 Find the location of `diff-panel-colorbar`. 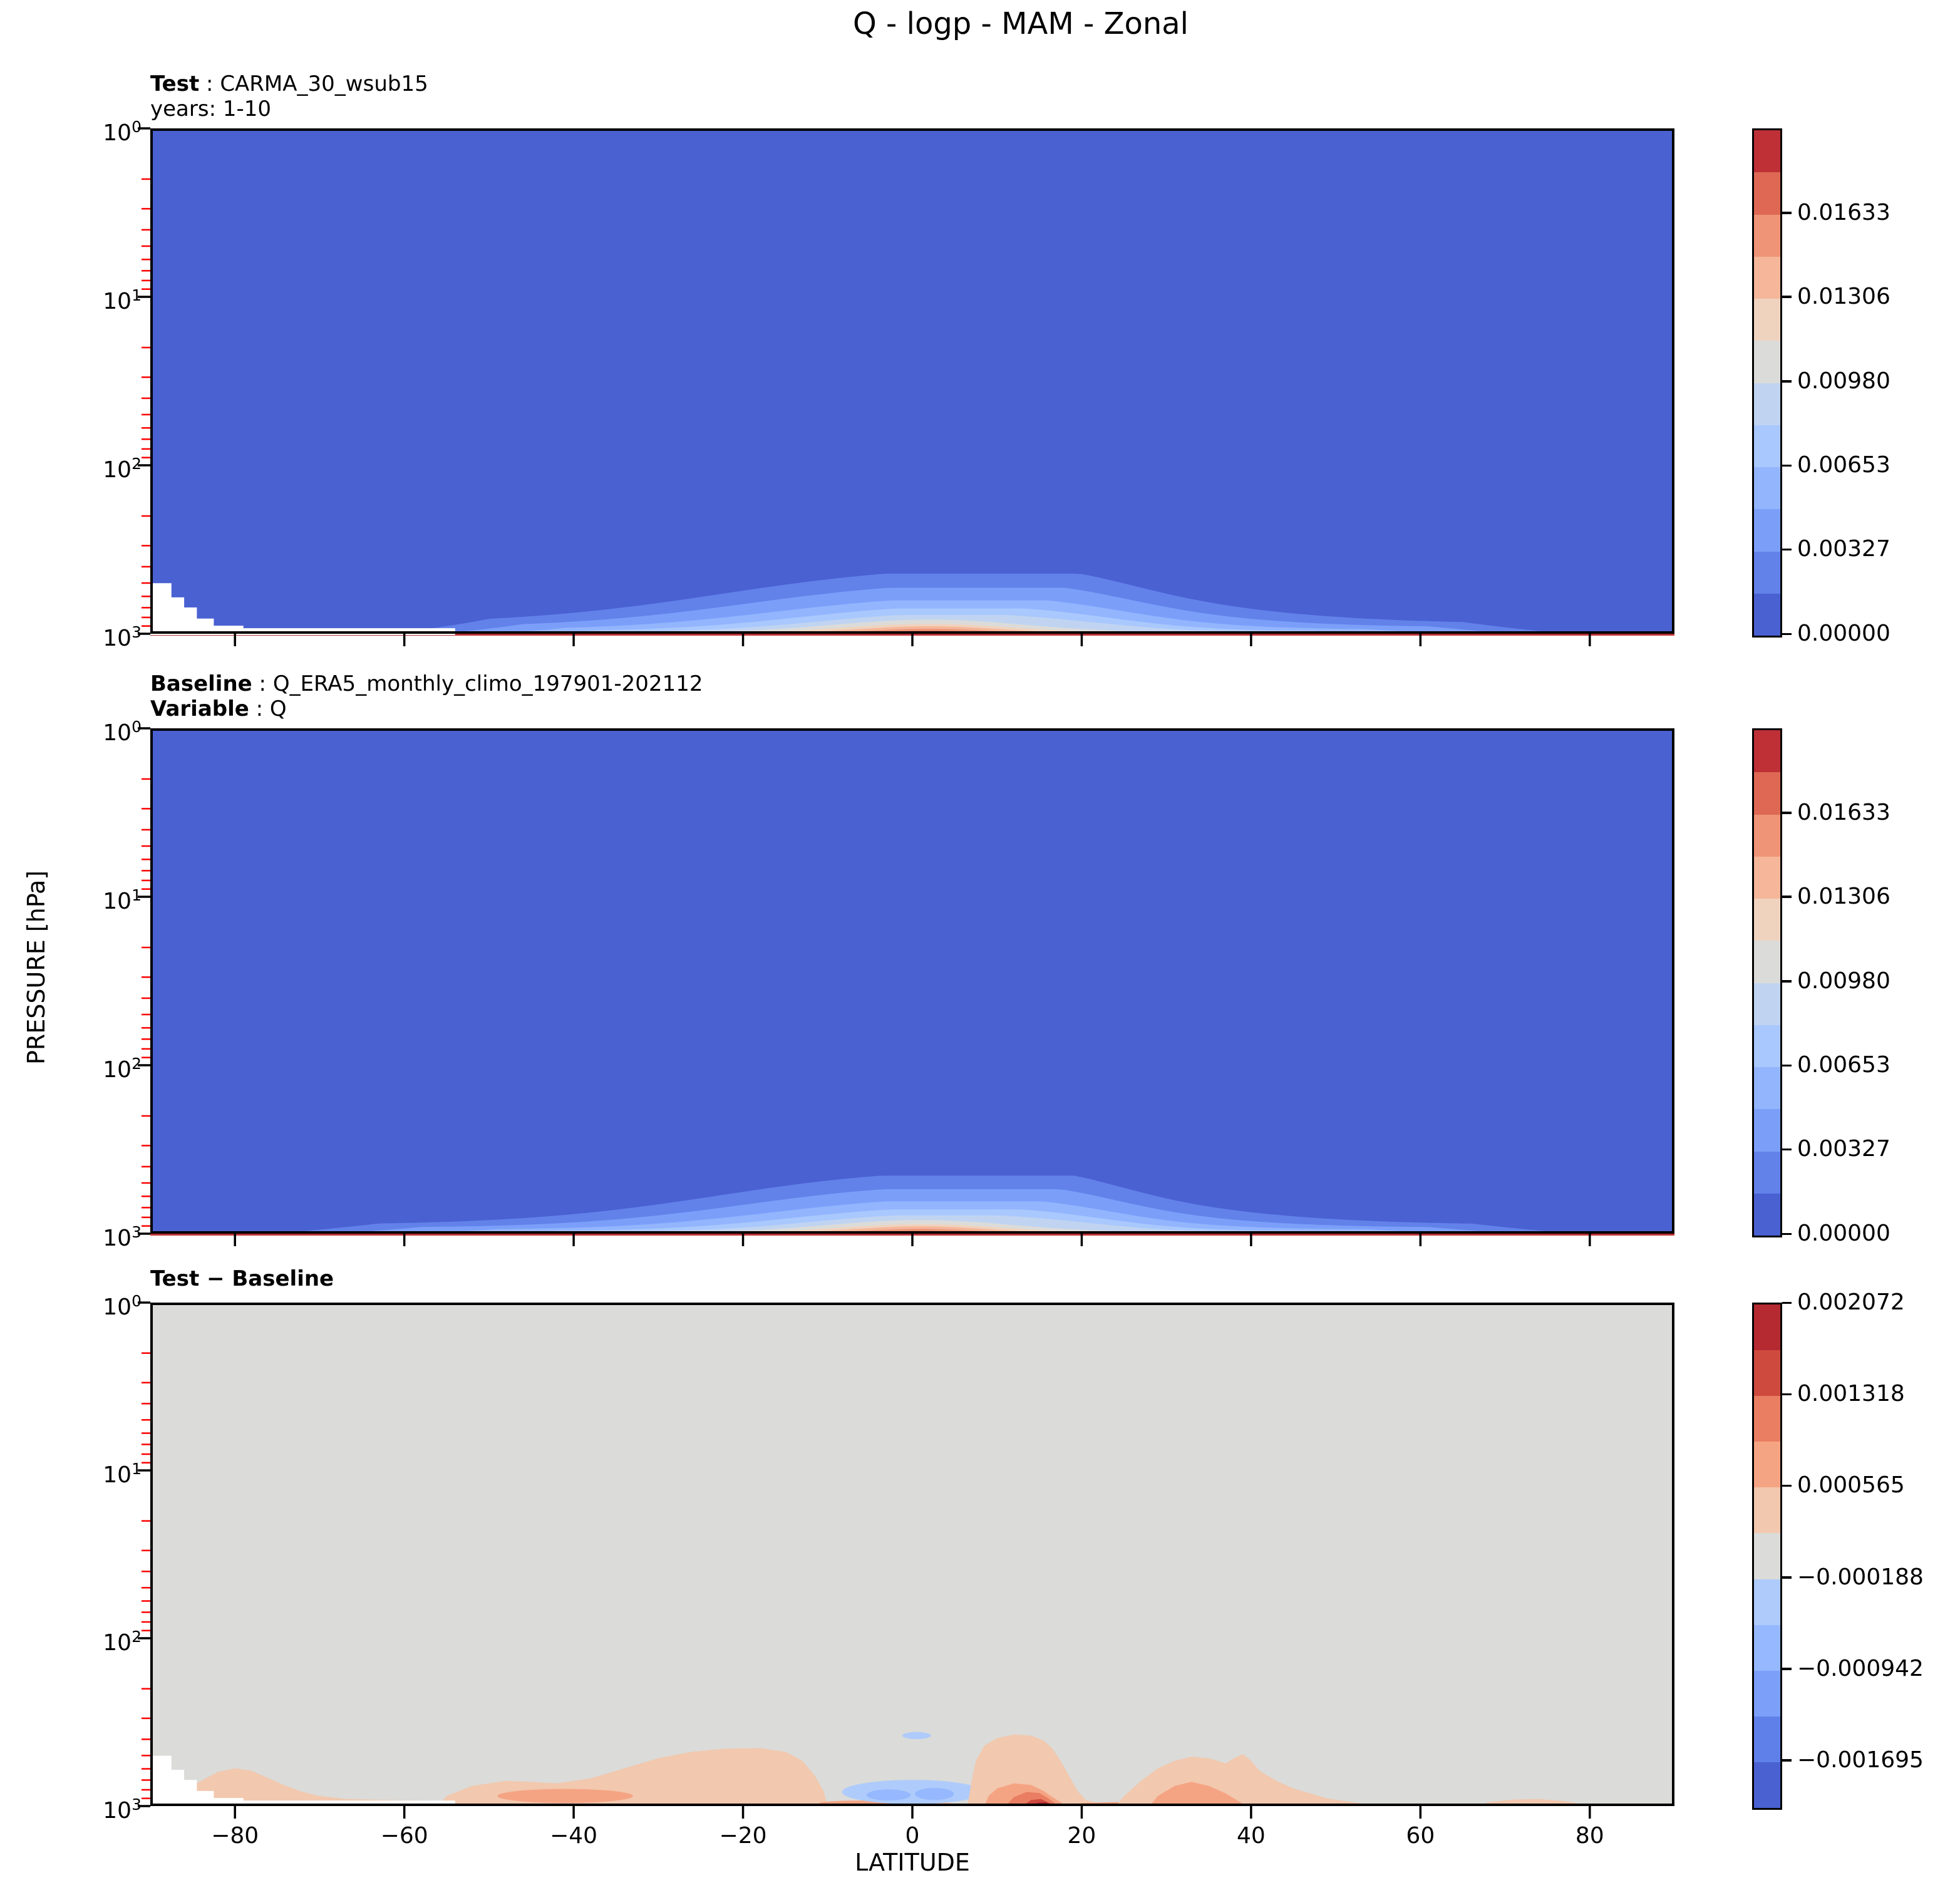

diff-panel-colorbar is located at coordinates (1767, 1556).